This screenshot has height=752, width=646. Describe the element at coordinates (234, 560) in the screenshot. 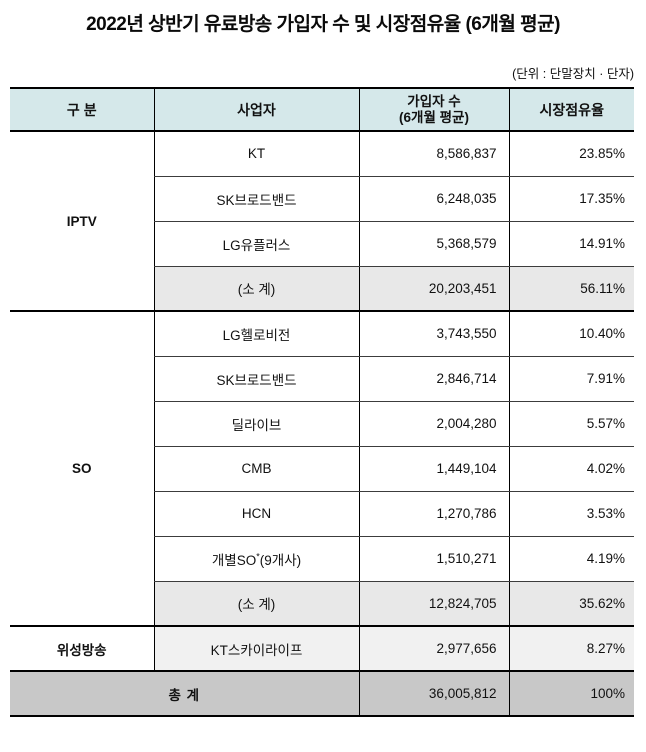

I see `operator-label: 개별SO` at that location.